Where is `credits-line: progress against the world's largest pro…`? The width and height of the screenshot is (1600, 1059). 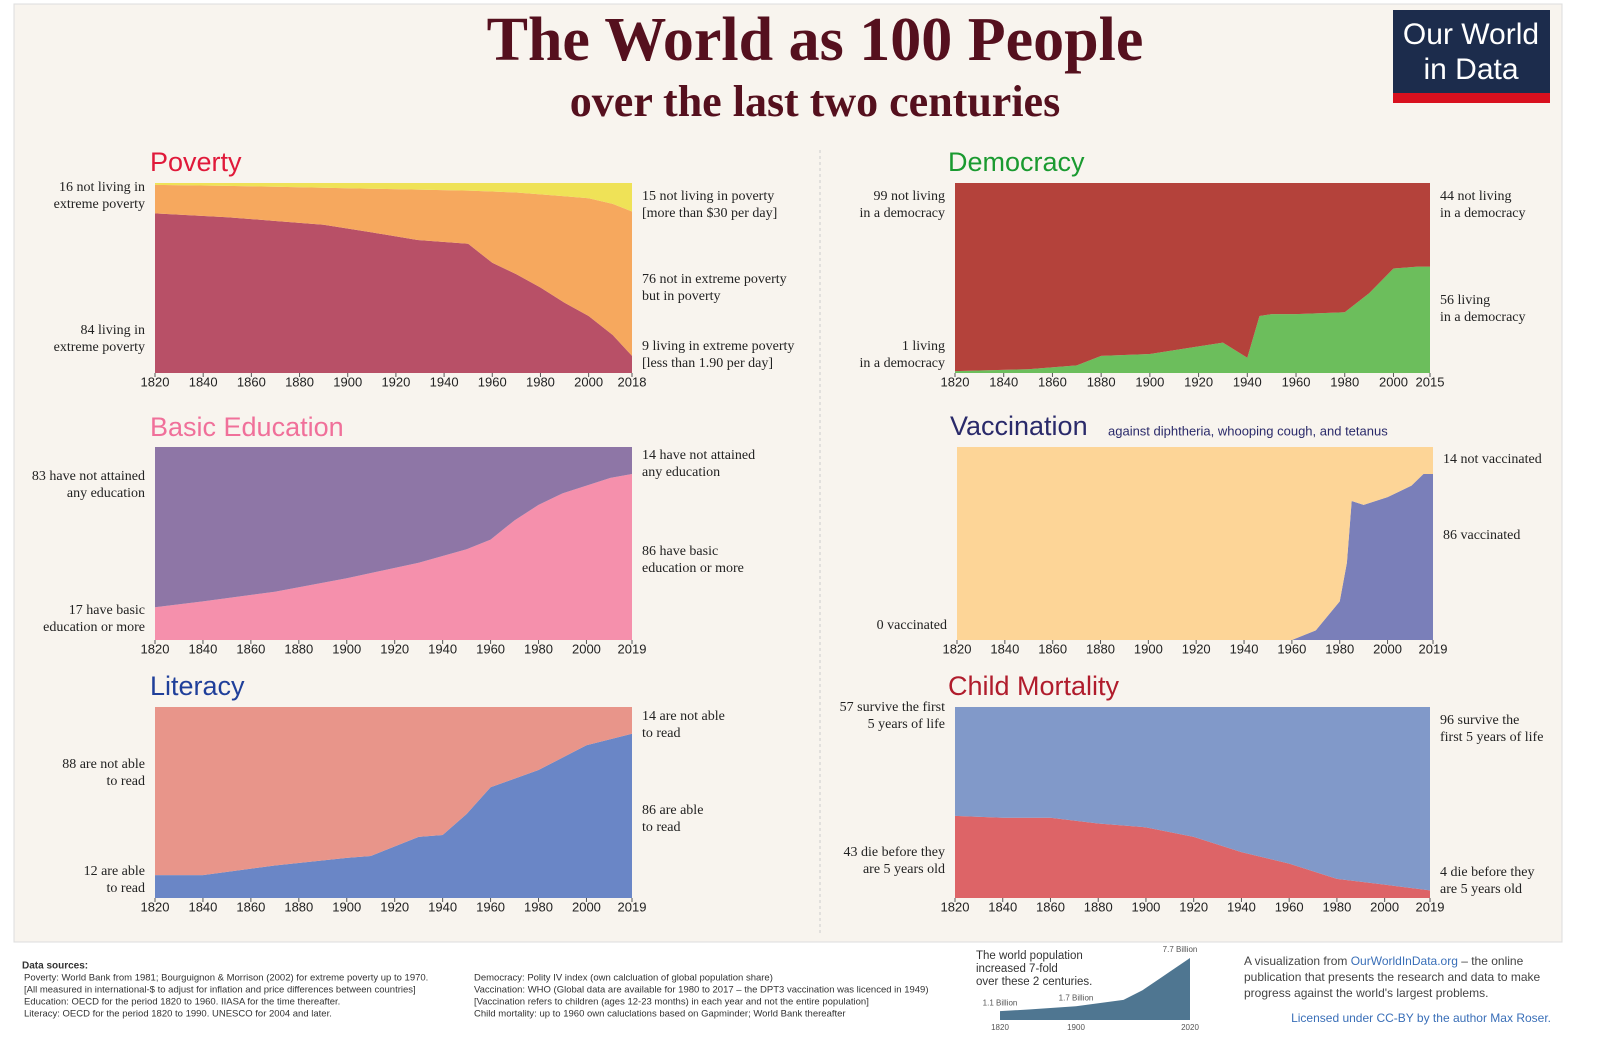
credits-line: progress against the world's largest pro… is located at coordinates (1366, 993).